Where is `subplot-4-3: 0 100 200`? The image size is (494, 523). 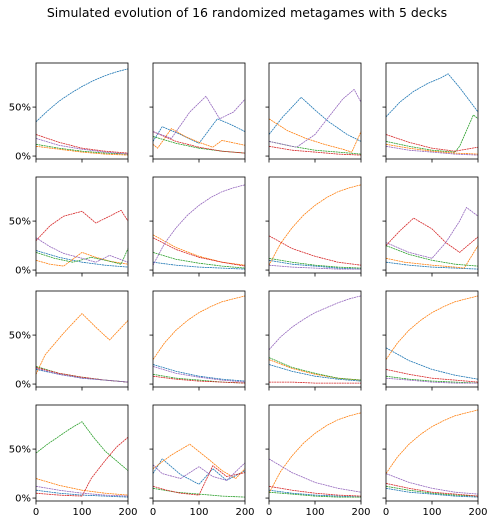
subplot-4-3: 0 100 200 is located at coordinates (318, 461).